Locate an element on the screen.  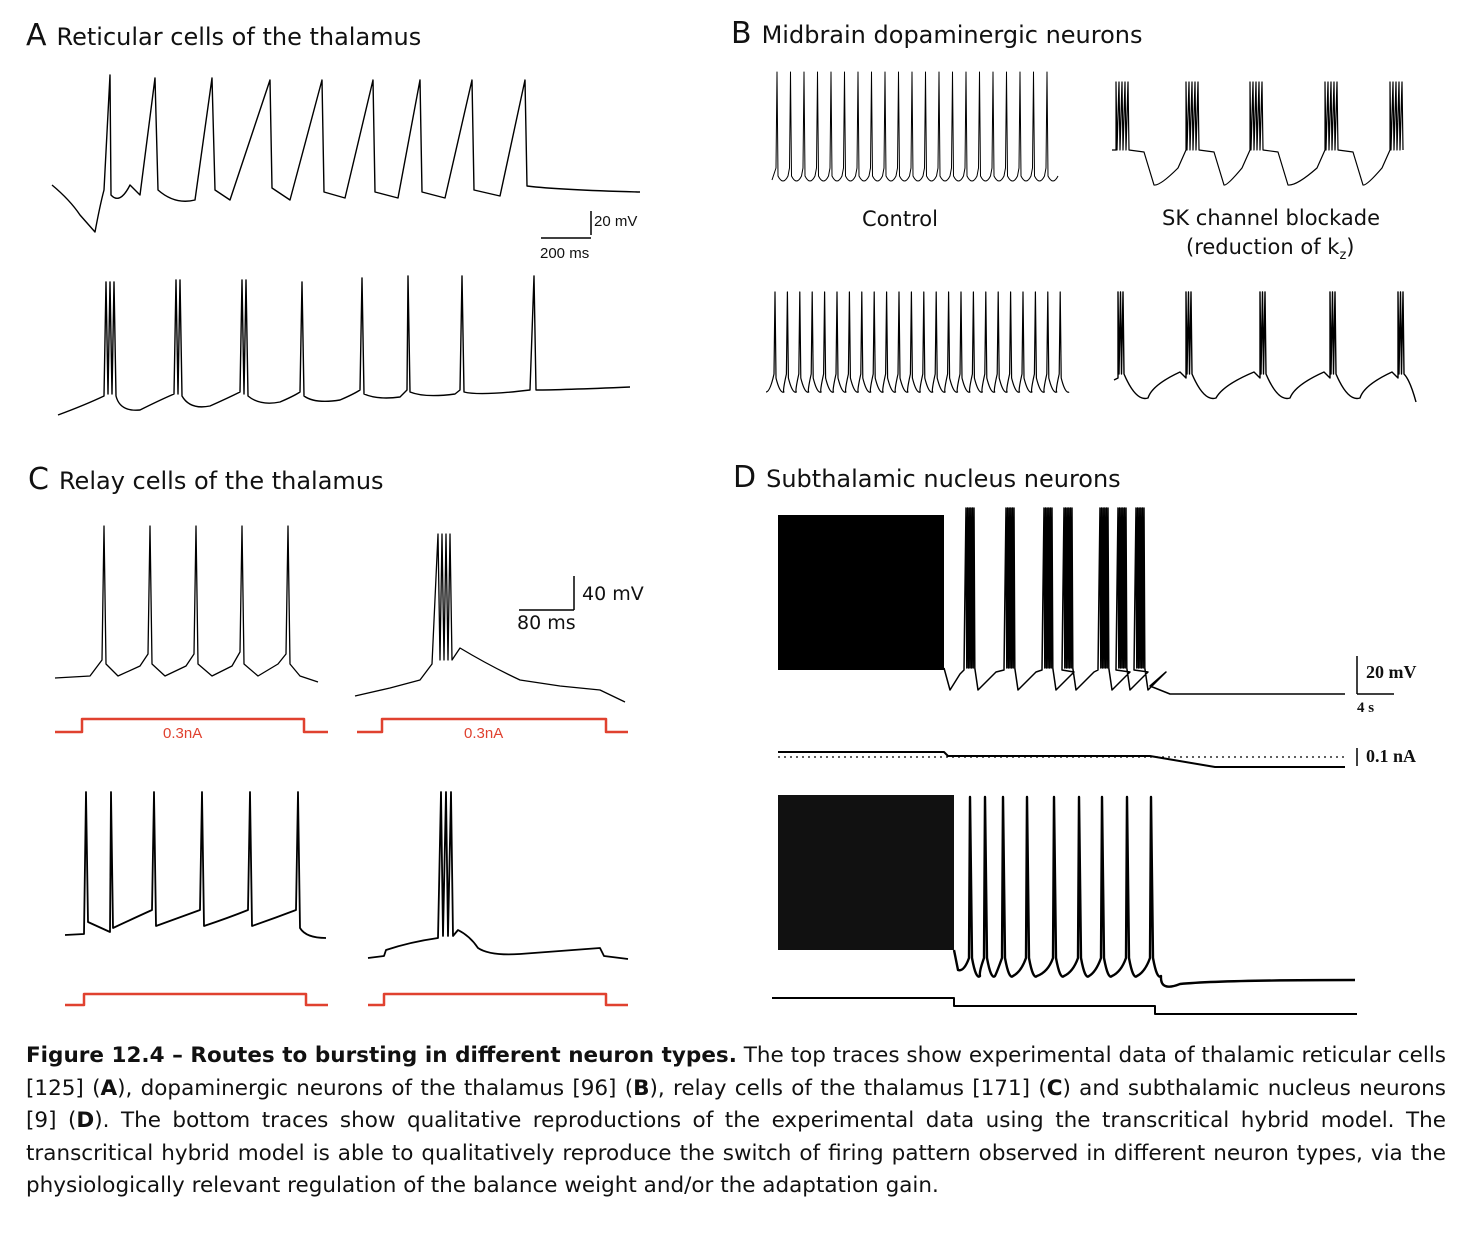
panel-b-sk-label-post: ) is located at coordinates (1350, 247).